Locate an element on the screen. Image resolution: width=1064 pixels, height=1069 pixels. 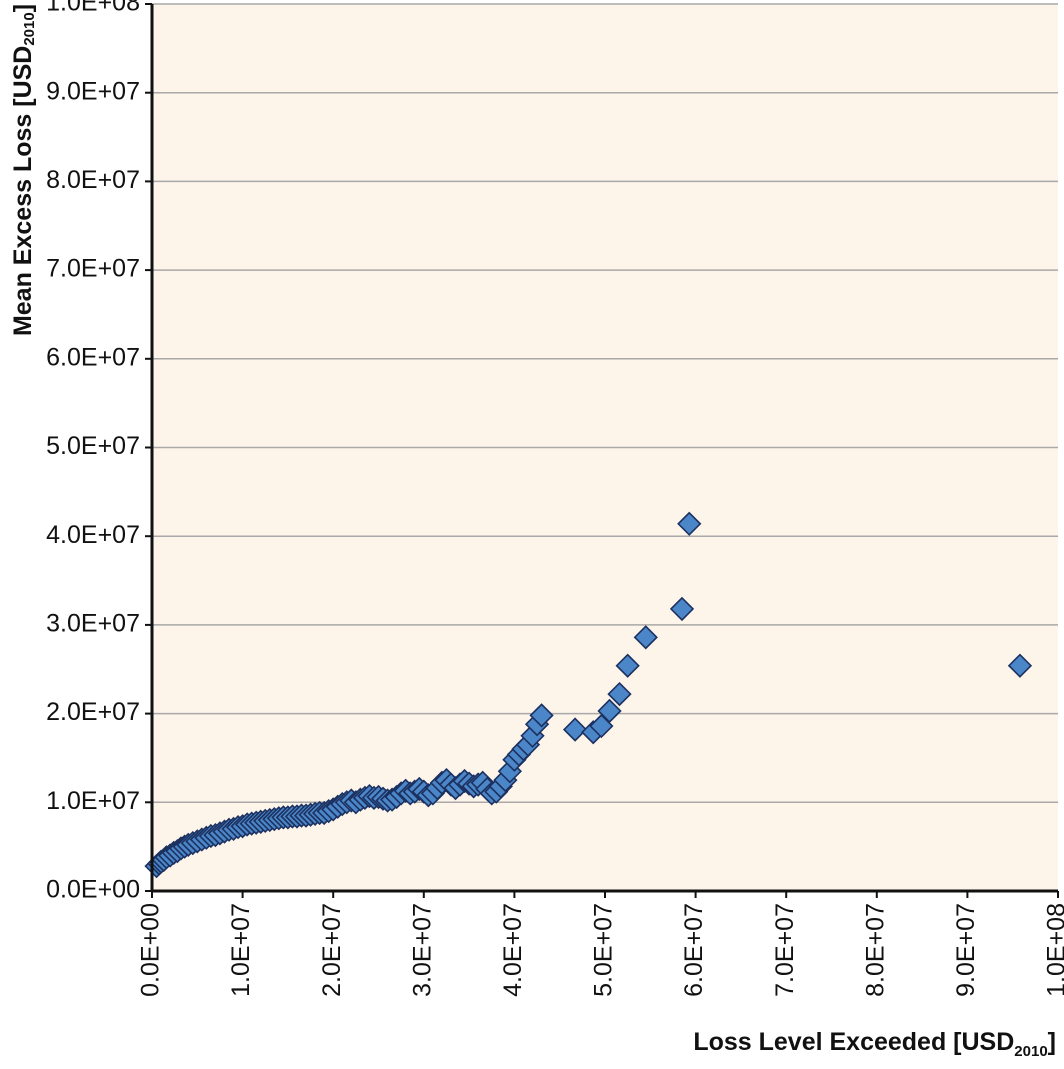
y-tick-label: 8.0E+07 is located at coordinates (93, 180).